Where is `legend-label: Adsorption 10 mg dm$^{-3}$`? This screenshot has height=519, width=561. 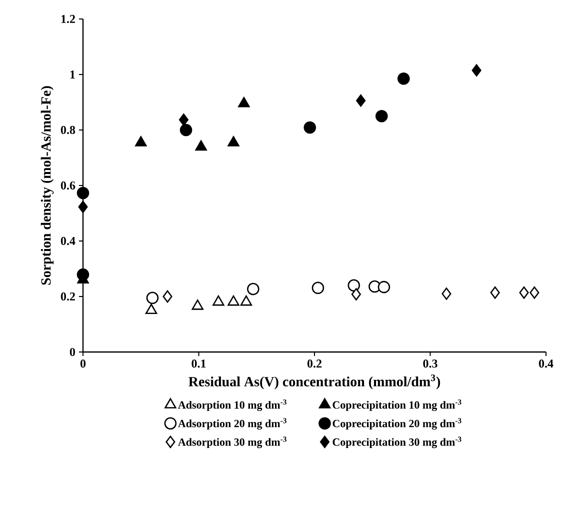 legend-label: Adsorption 10 mg dm$^{-3}$ is located at coordinates (232, 405).